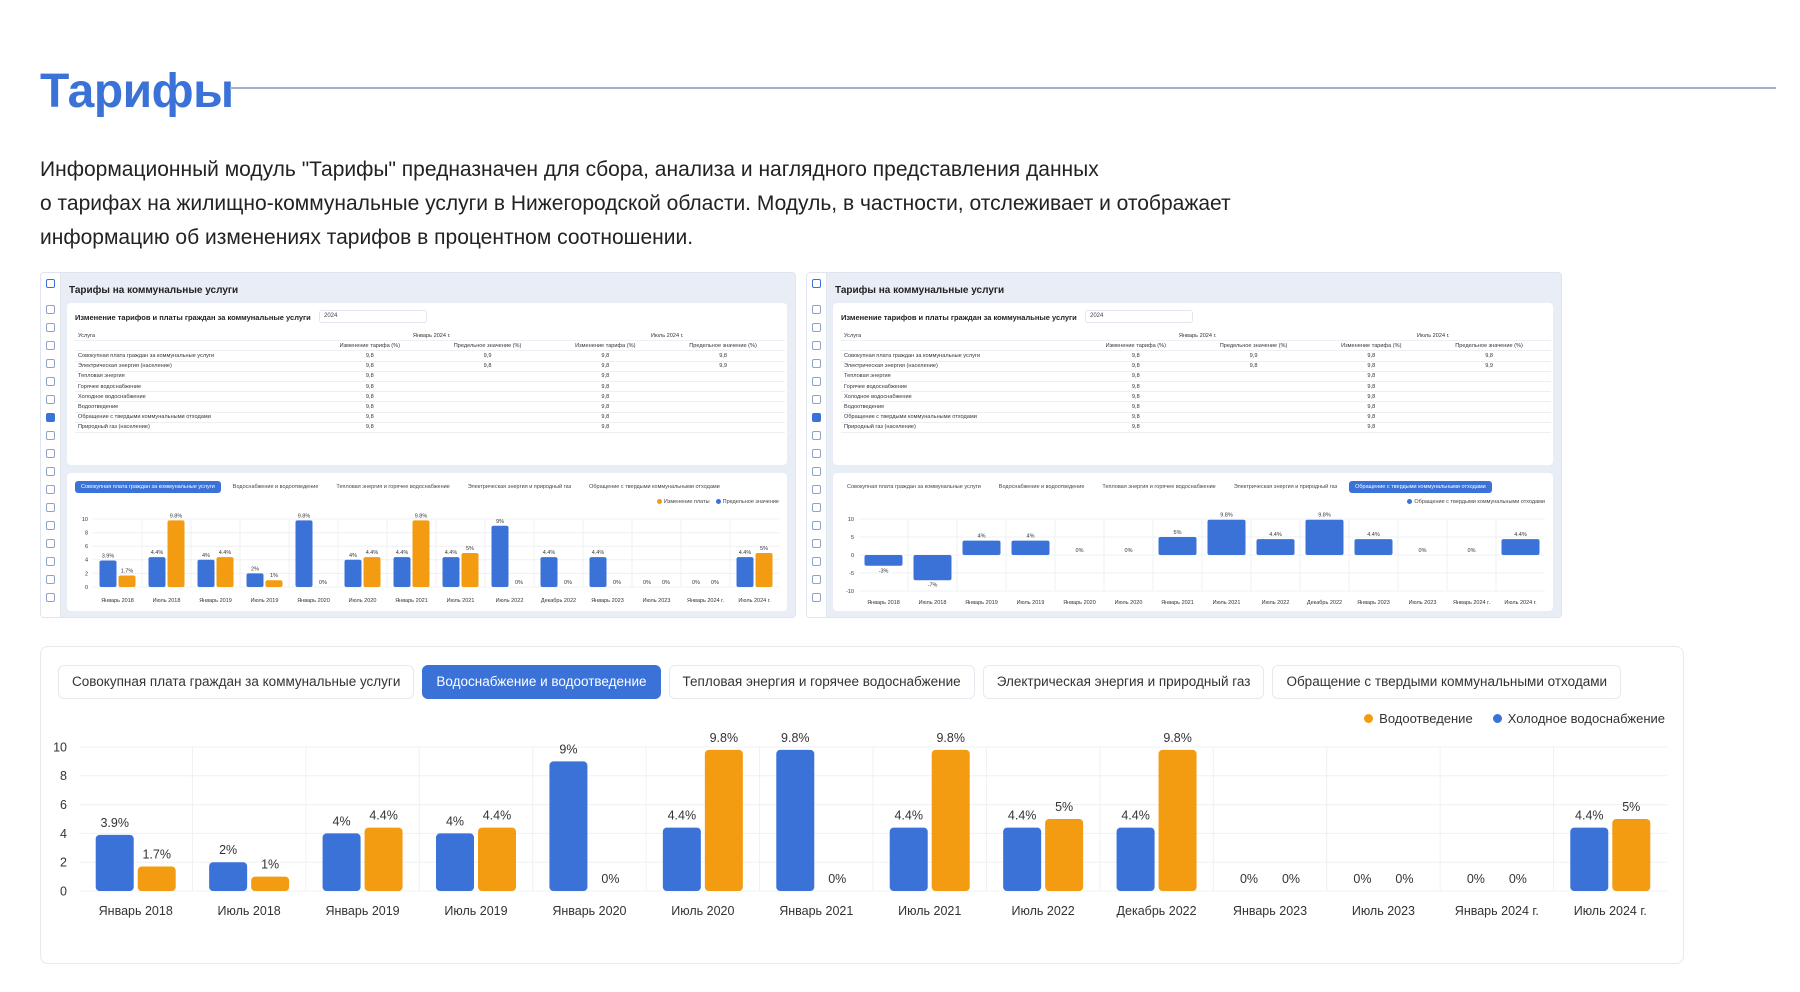 The height and width of the screenshot is (992, 1800). I want to click on legend-item-cold-water: Холодное водоснабжение, so click(1578, 718).